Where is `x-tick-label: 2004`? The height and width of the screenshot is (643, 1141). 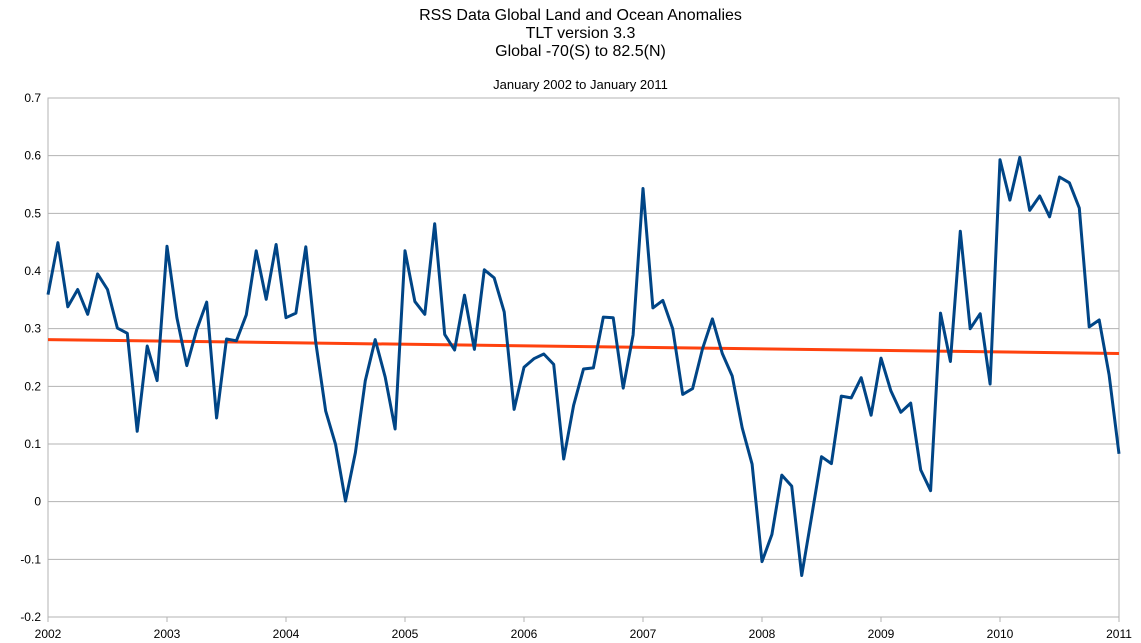
x-tick-label: 2004 is located at coordinates (286, 634).